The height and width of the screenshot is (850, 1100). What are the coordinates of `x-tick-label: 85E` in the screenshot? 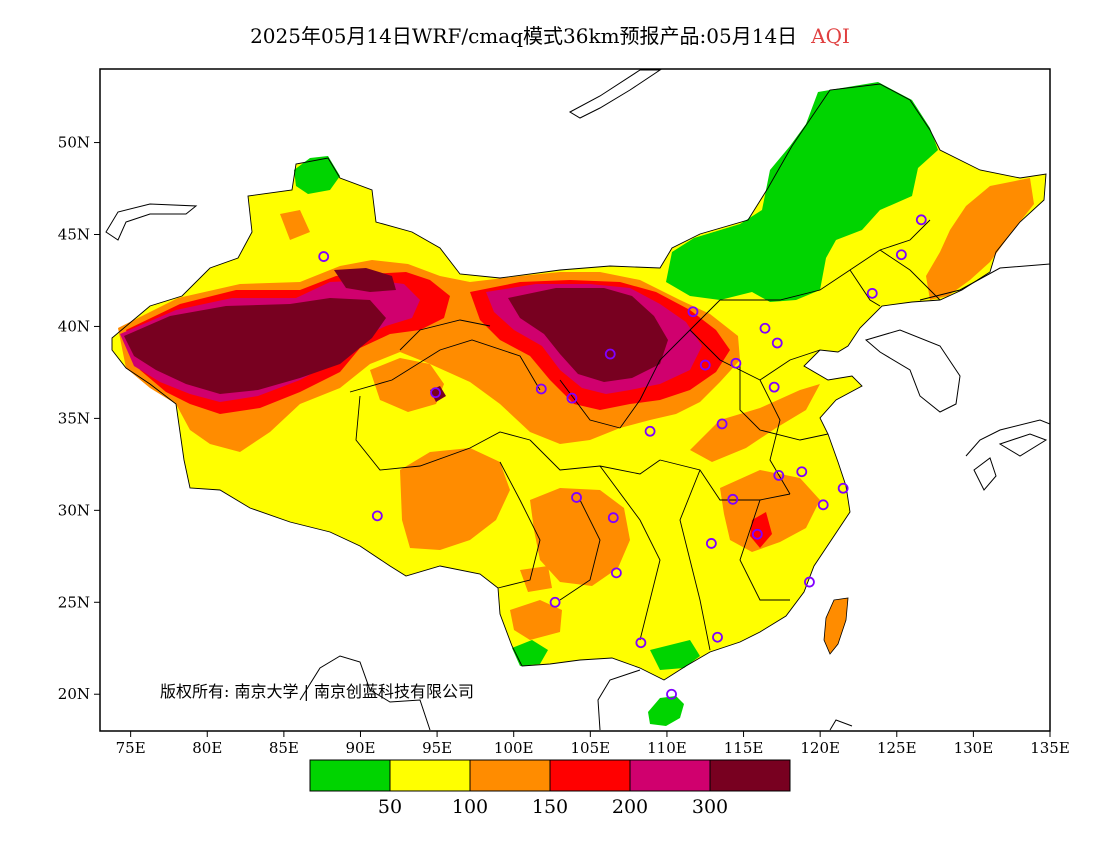 It's located at (284, 748).